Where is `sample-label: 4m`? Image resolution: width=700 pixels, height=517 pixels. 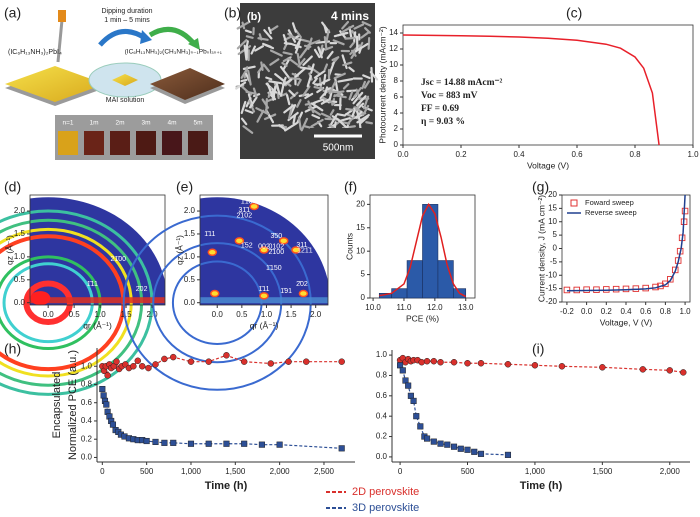 sample-label: 4m is located at coordinates (171, 123).